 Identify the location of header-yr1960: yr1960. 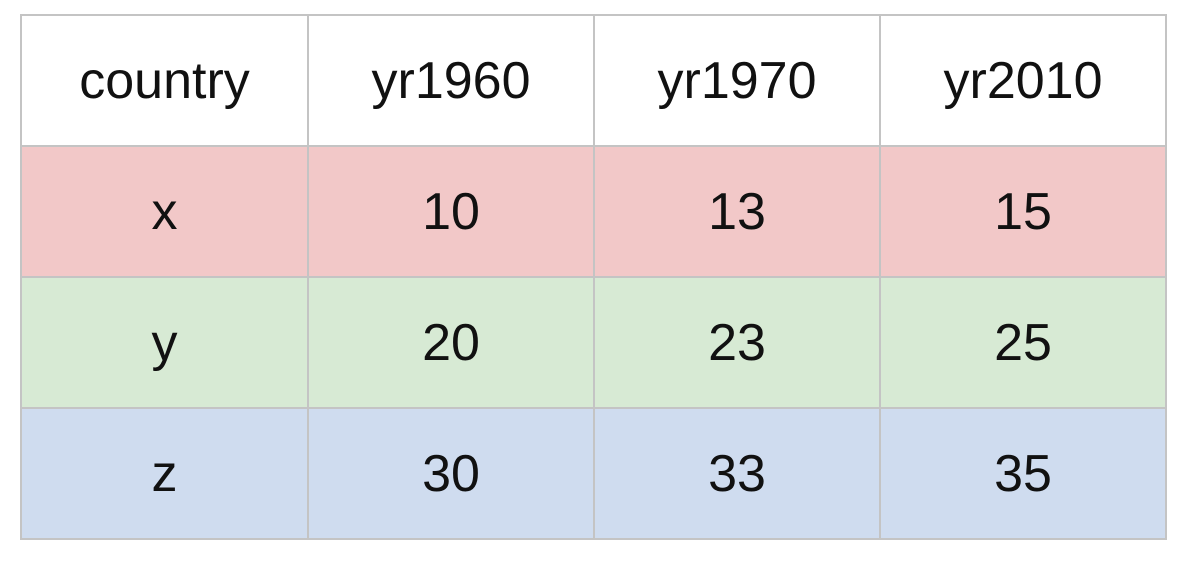
(451, 80).